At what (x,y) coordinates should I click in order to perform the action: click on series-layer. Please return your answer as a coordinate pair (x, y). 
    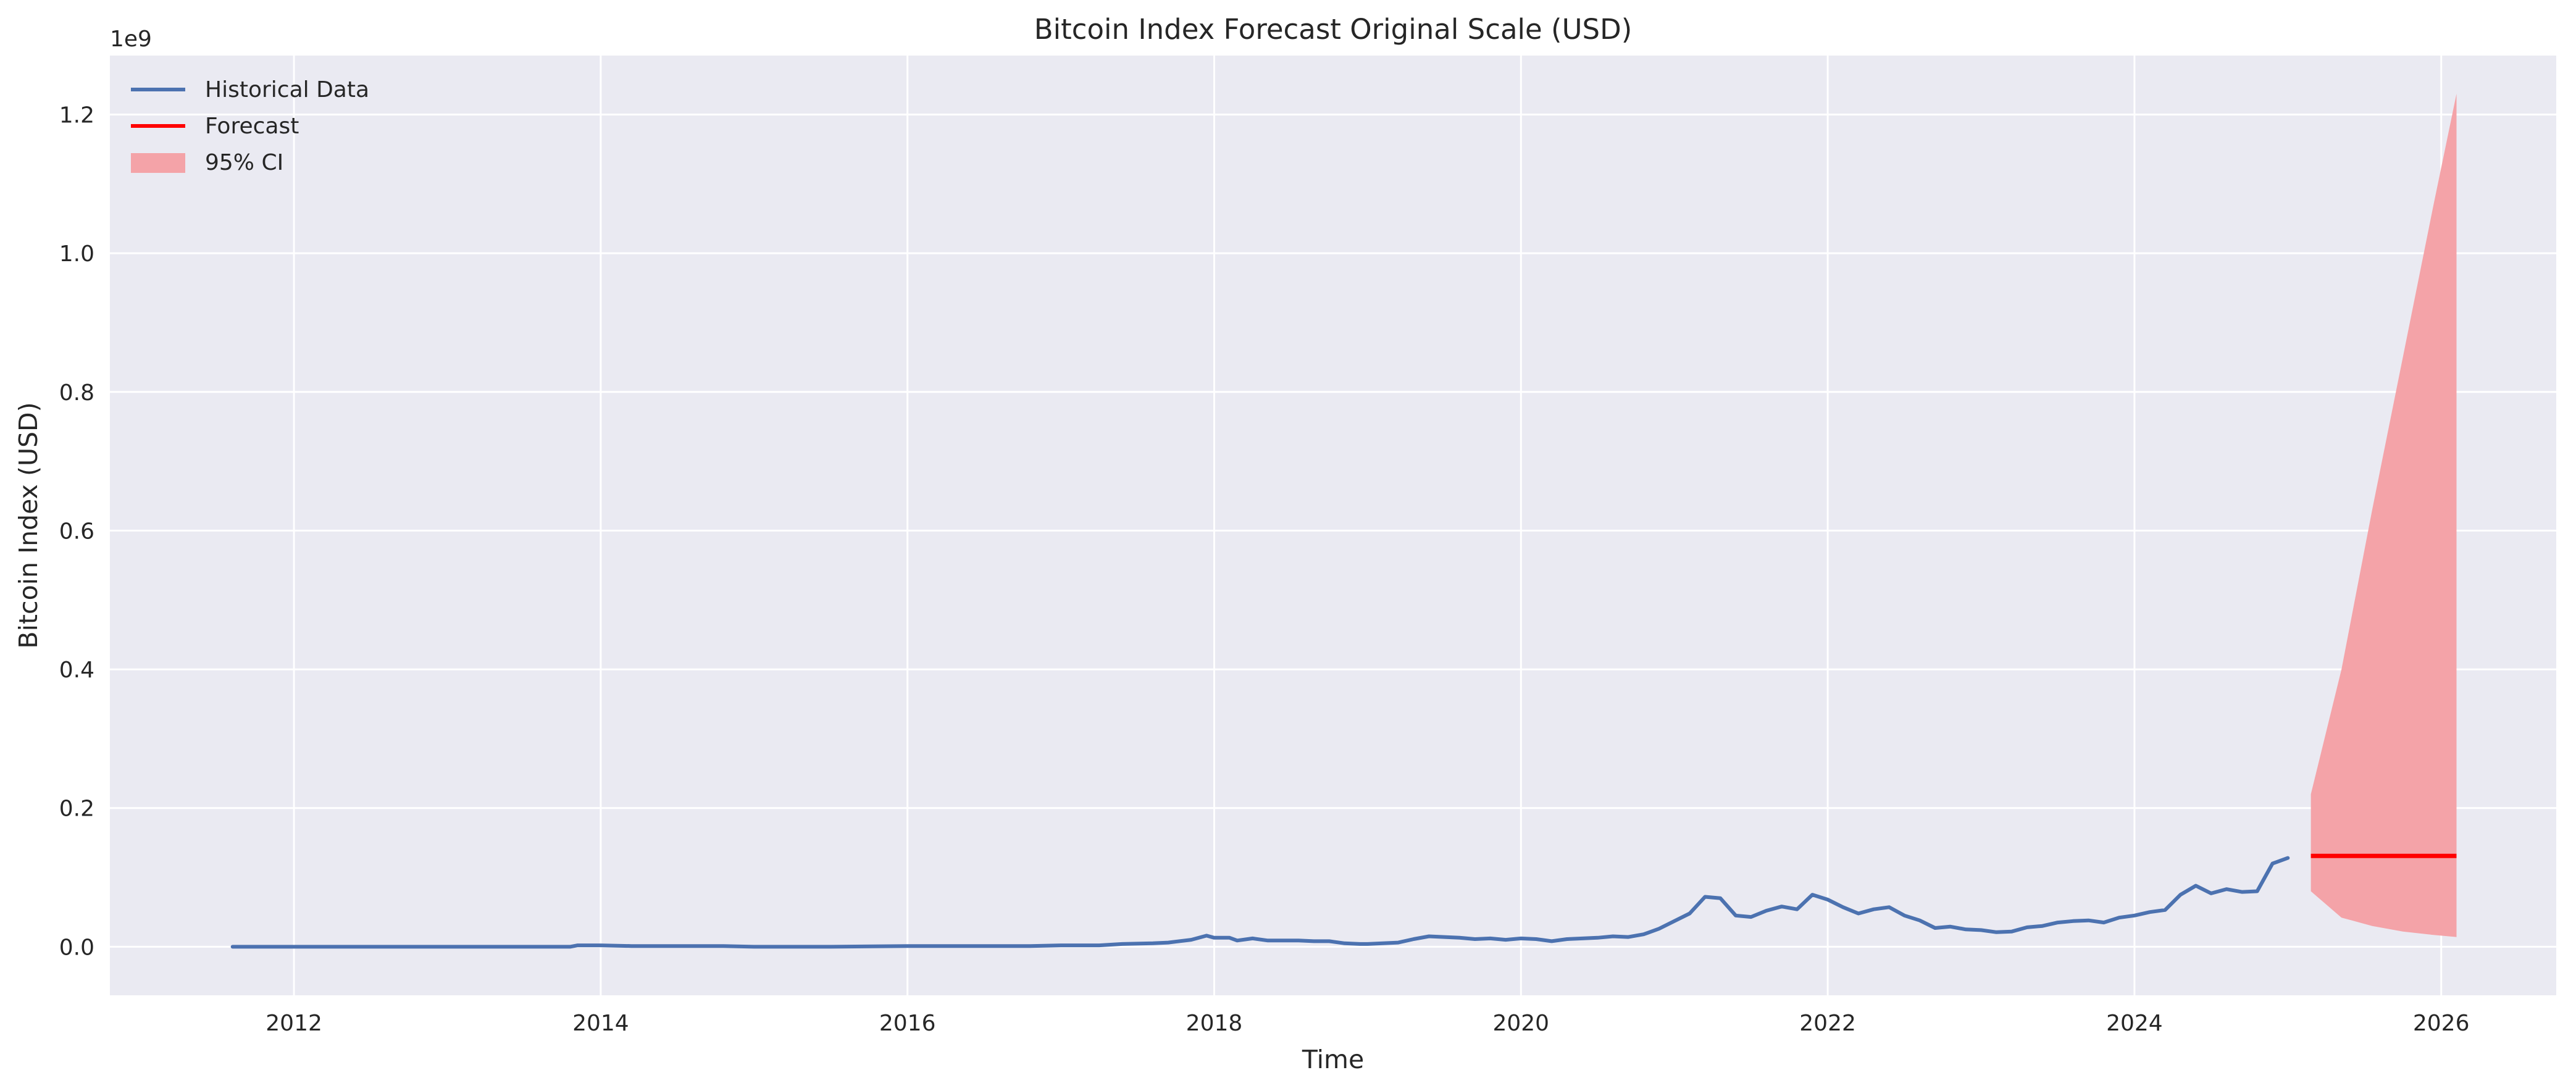
    Looking at the image, I should click on (1343, 901).